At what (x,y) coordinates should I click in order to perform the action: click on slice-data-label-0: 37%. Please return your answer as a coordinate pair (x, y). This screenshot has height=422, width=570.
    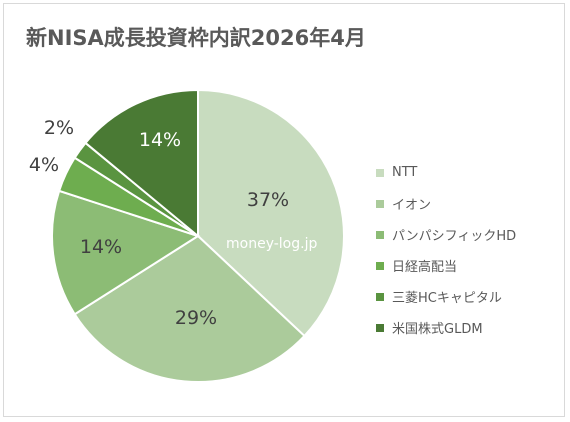
    Looking at the image, I should click on (268, 200).